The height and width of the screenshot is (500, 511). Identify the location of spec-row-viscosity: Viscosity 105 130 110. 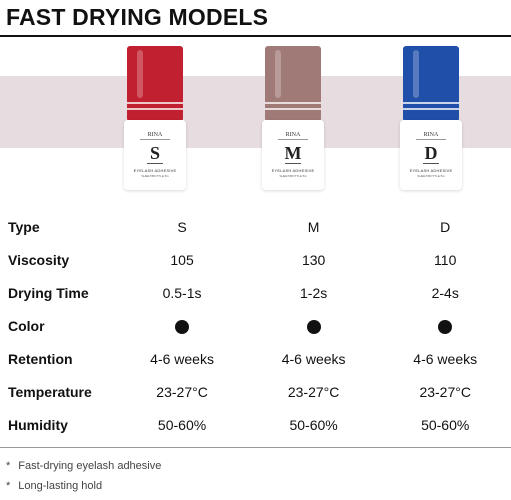
(255, 259).